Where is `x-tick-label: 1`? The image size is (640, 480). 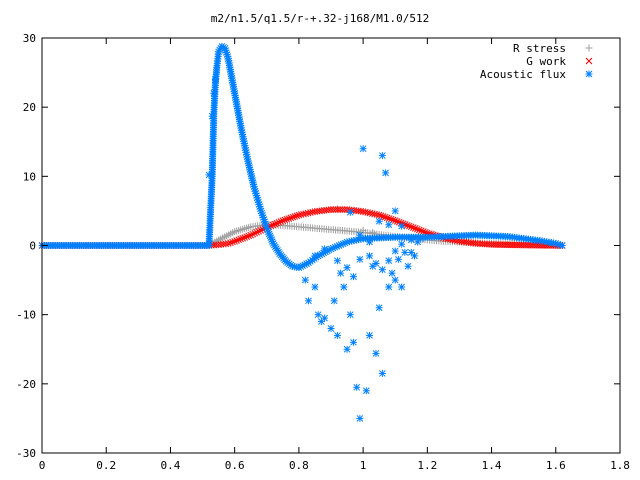 x-tick-label: 1 is located at coordinates (363, 465).